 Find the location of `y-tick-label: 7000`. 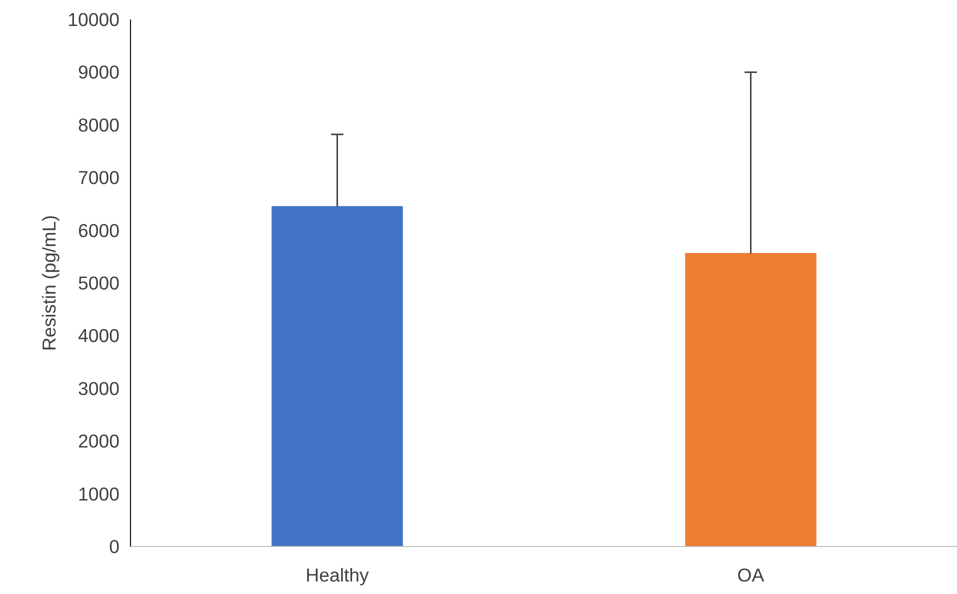

y-tick-label: 7000 is located at coordinates (99, 177).